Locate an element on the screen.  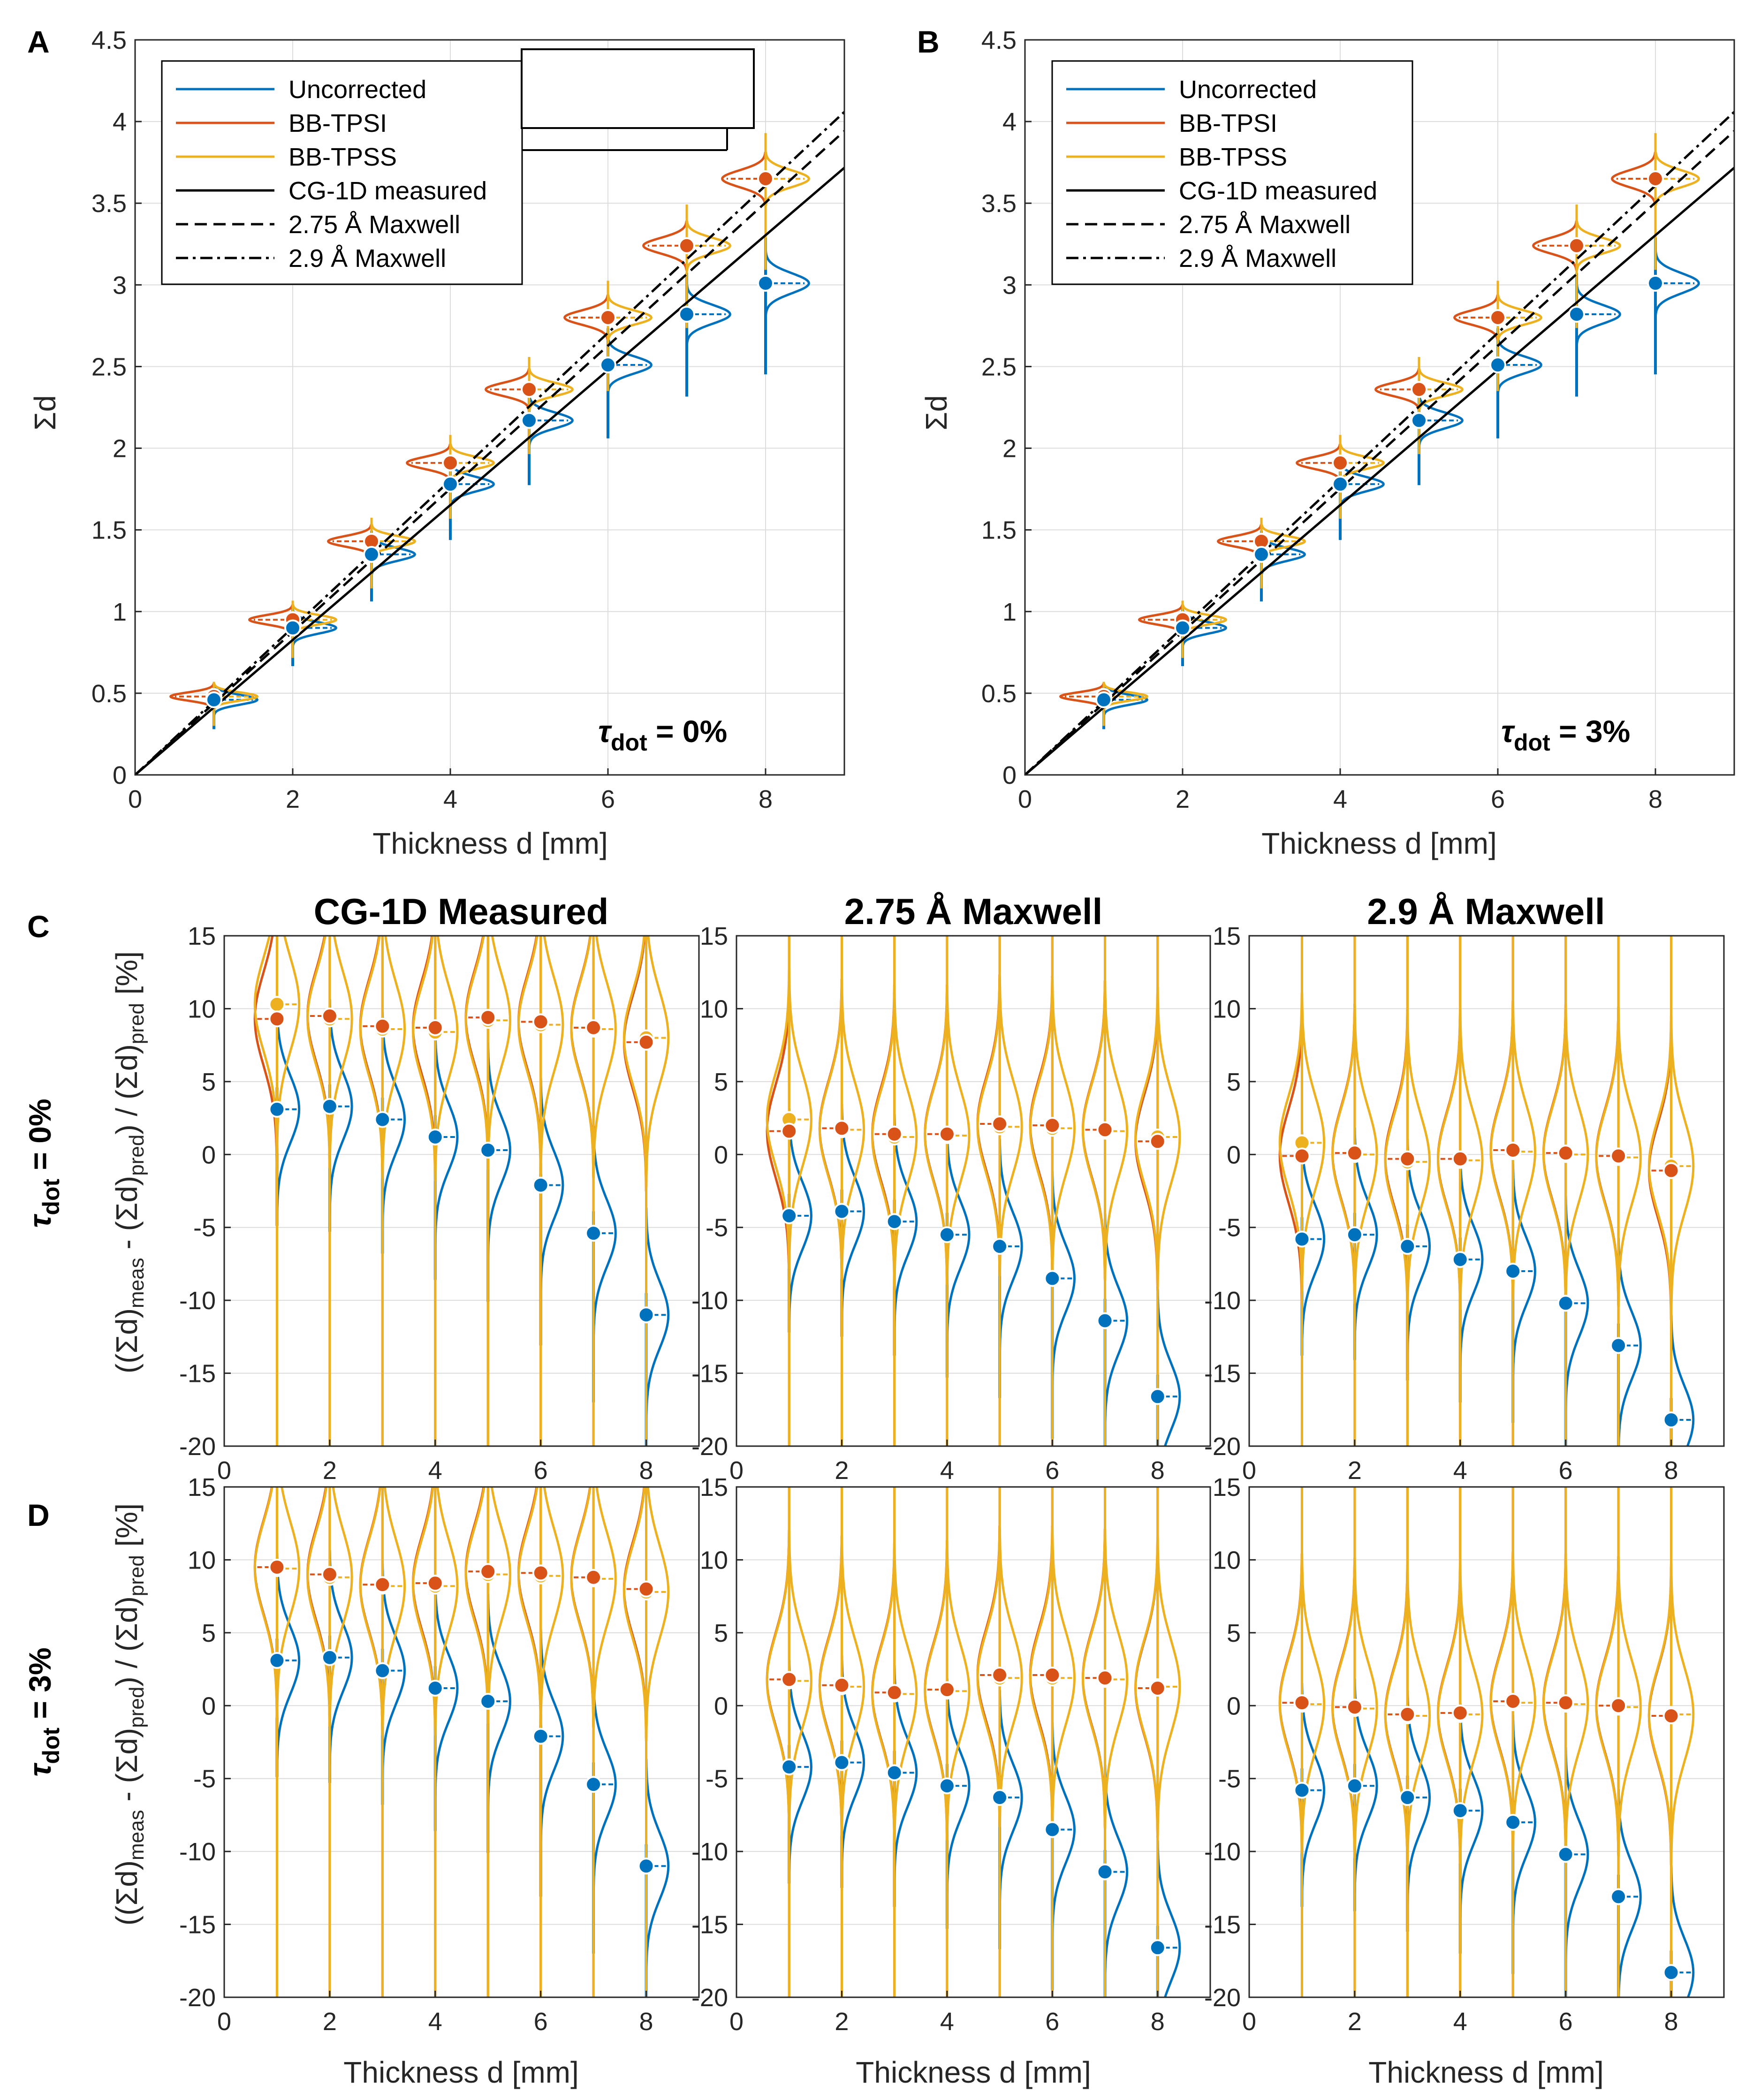
tau-value: = 3% is located at coordinates (1590, 732).